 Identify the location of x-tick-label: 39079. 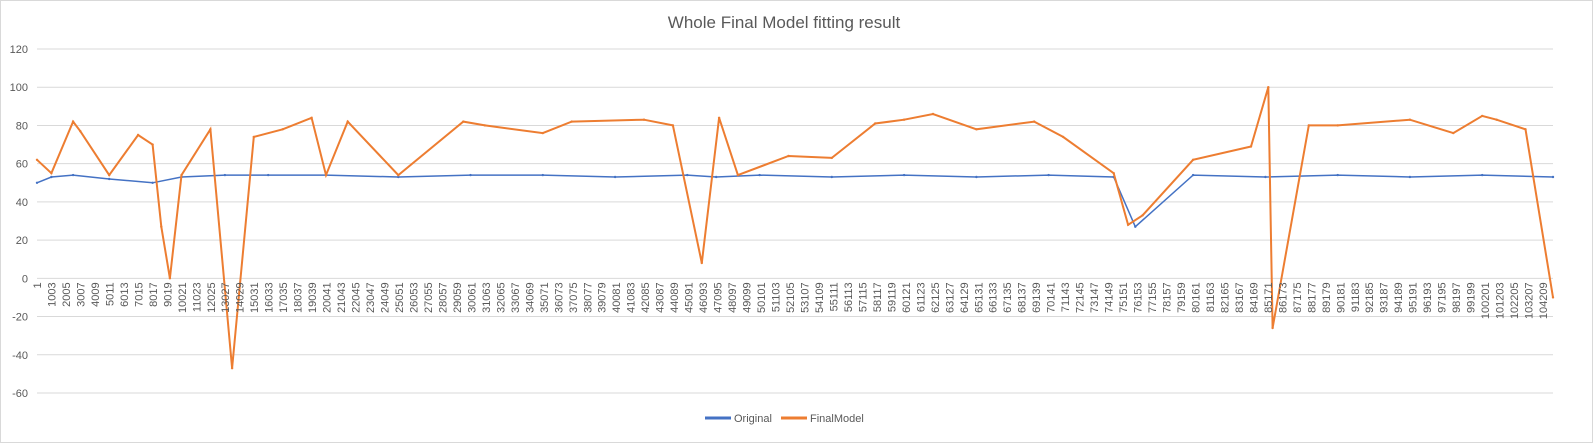
(603, 297).